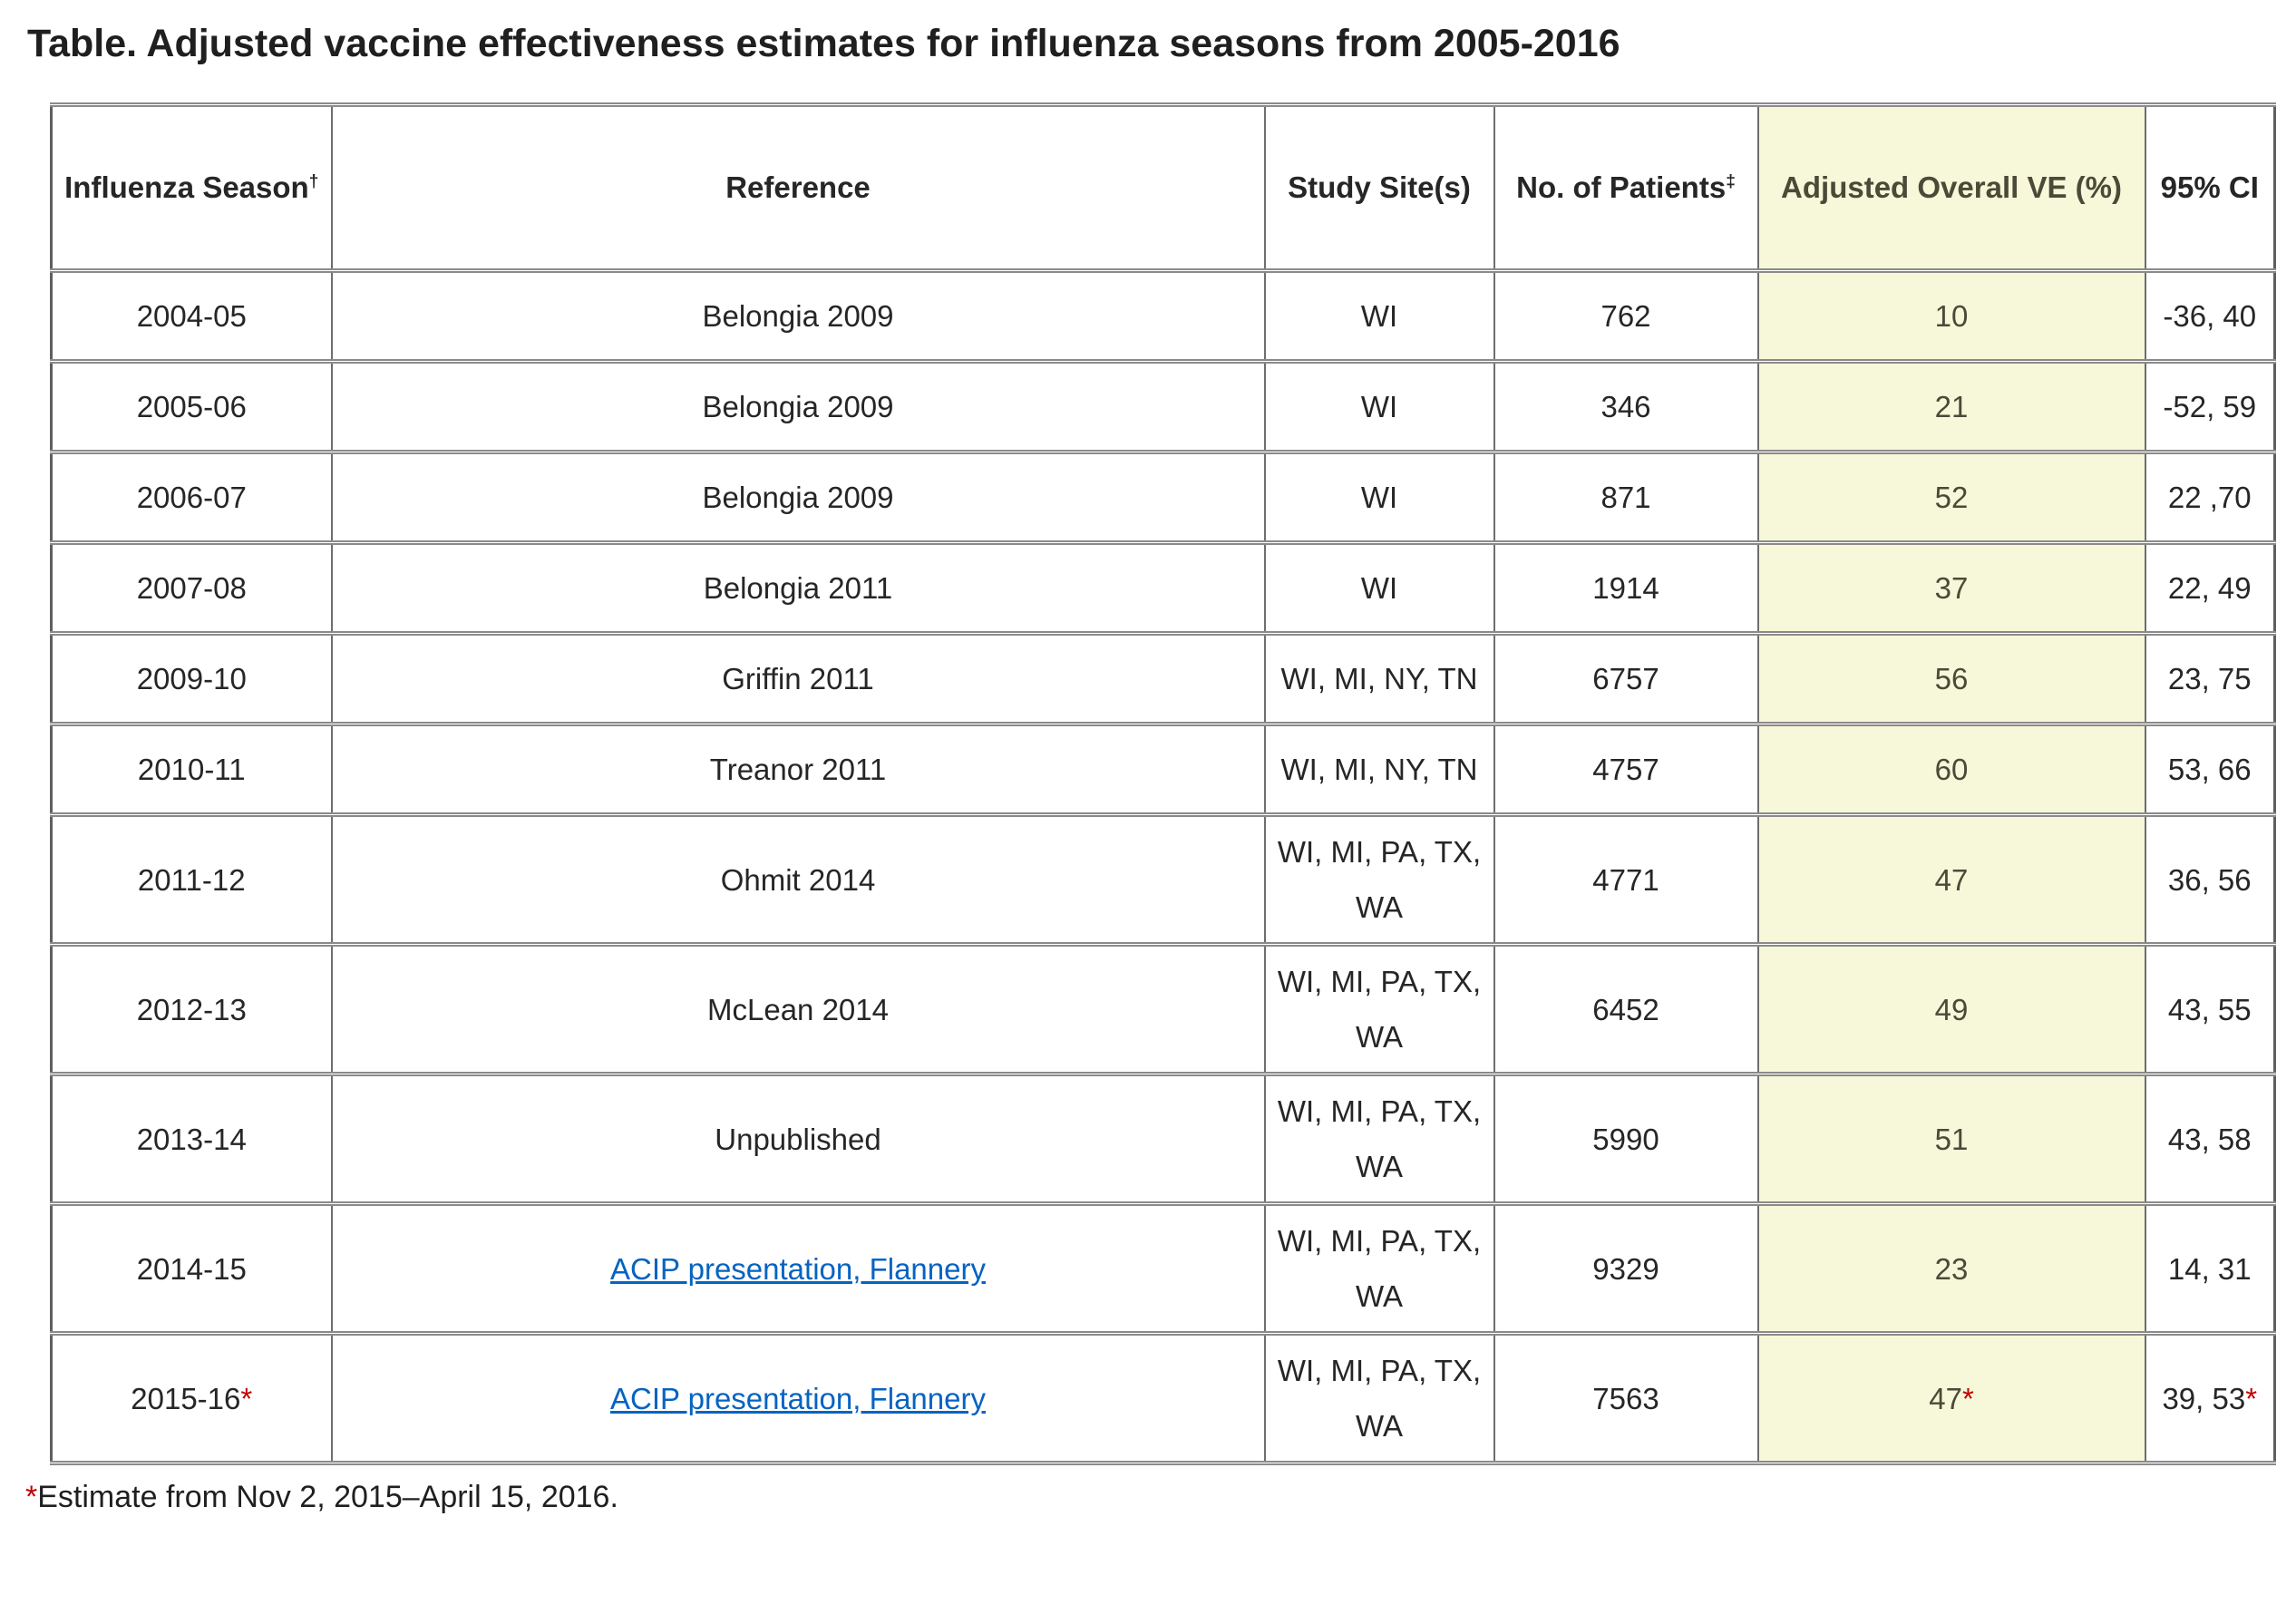  I want to click on ve-value: 51, so click(1951, 1139).